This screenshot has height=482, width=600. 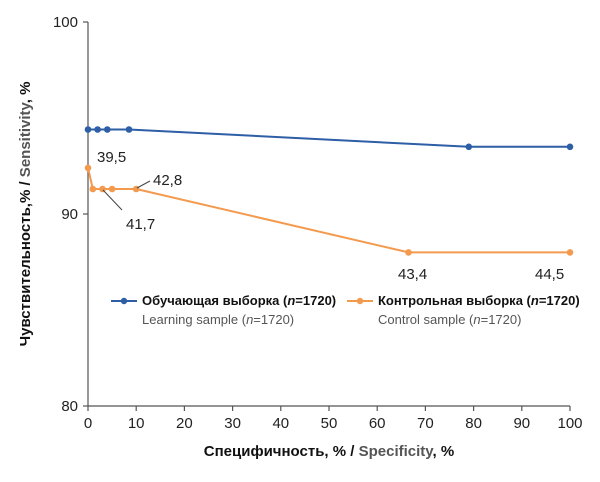 I want to click on x-axis-title: Специфичность, % / Specificity, %, so click(x=329, y=451).